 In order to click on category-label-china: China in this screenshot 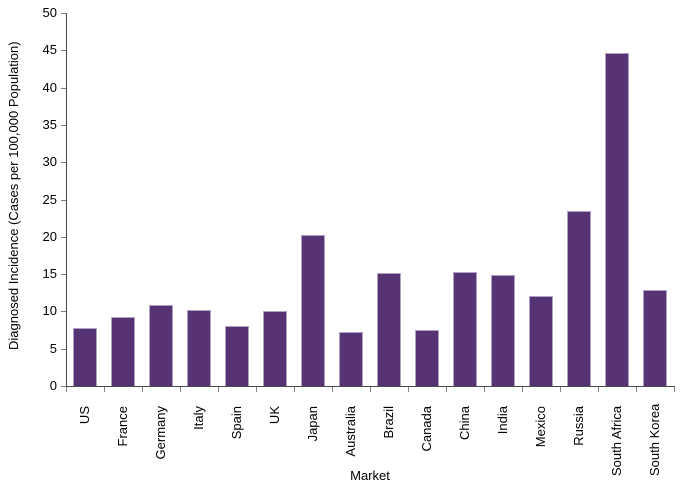, I will do `click(464, 423)`.